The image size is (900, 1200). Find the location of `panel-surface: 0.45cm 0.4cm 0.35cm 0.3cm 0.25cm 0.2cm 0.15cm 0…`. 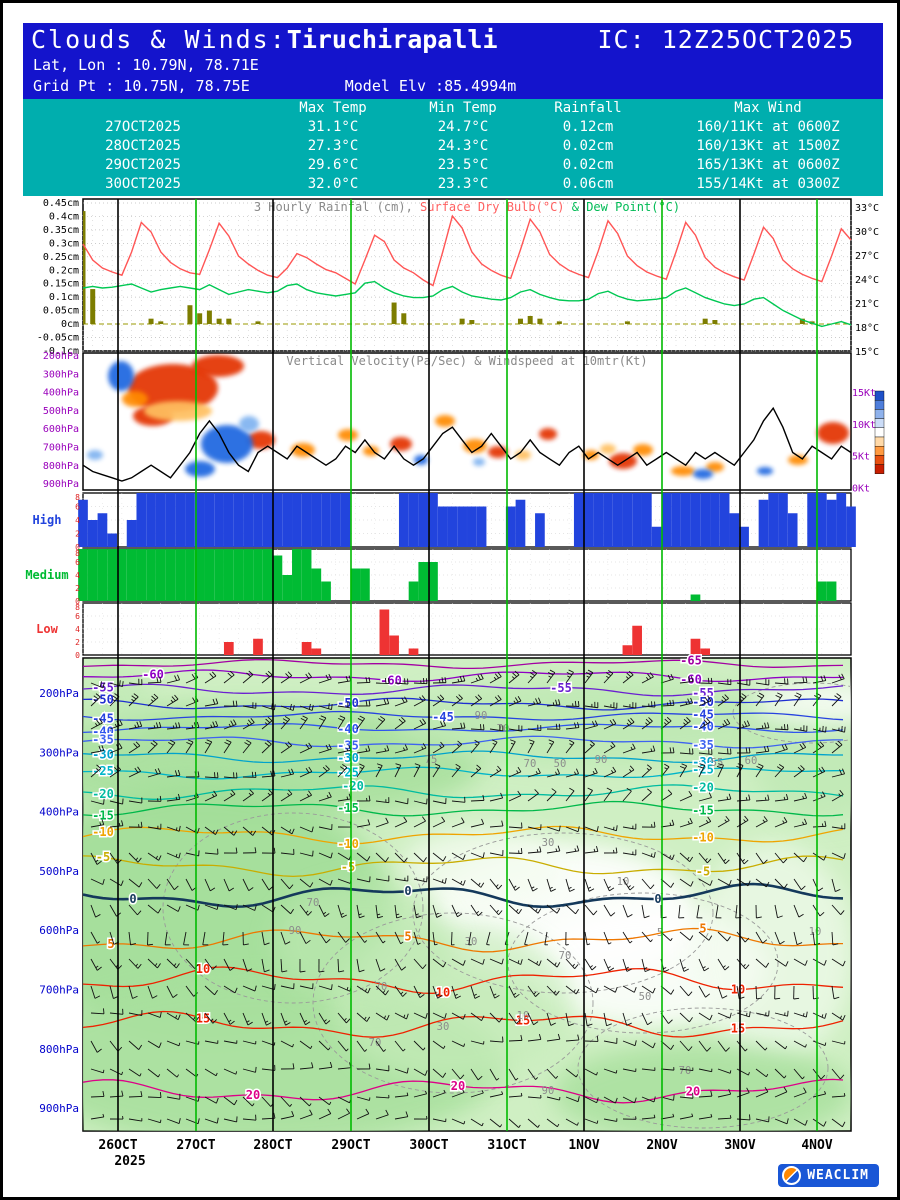

panel-surface: 0.45cm 0.4cm 0.35cm 0.3cm 0.25cm 0.2cm 0.15cm 0… is located at coordinates (458, 278).